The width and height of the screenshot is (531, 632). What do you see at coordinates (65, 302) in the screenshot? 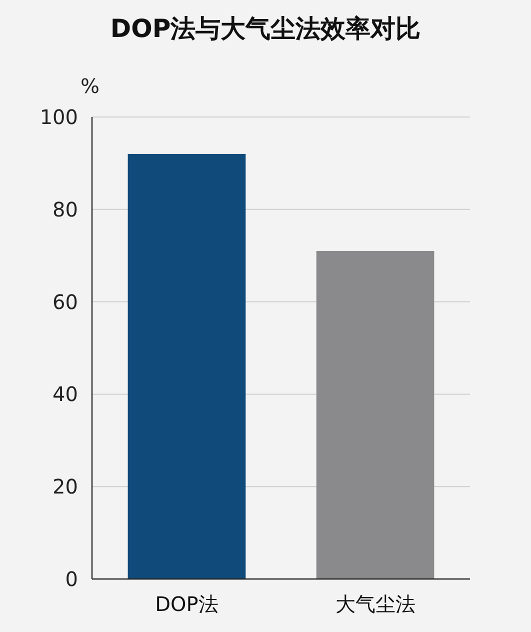
I see `y-tick-label: 60` at bounding box center [65, 302].